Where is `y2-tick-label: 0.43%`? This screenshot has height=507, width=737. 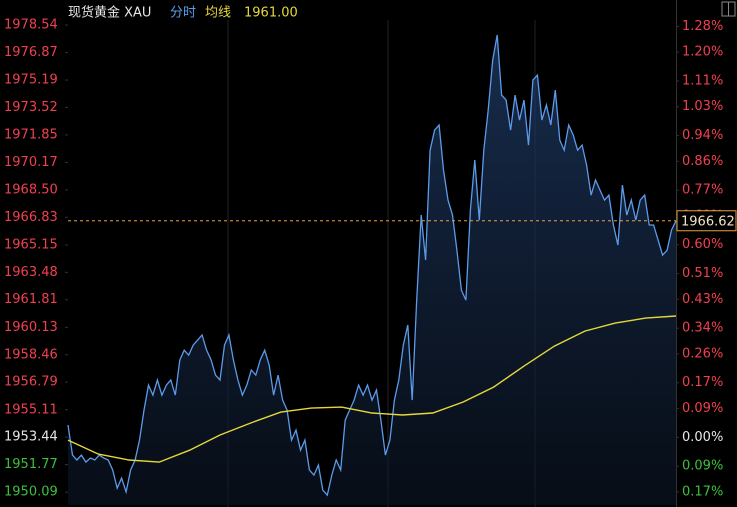 y2-tick-label: 0.43% is located at coordinates (702, 299).